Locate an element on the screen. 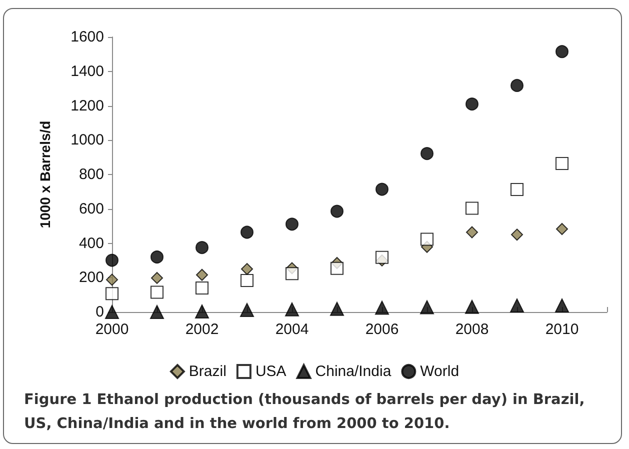 The image size is (629, 449). legend-label: Brazil is located at coordinates (207, 371).